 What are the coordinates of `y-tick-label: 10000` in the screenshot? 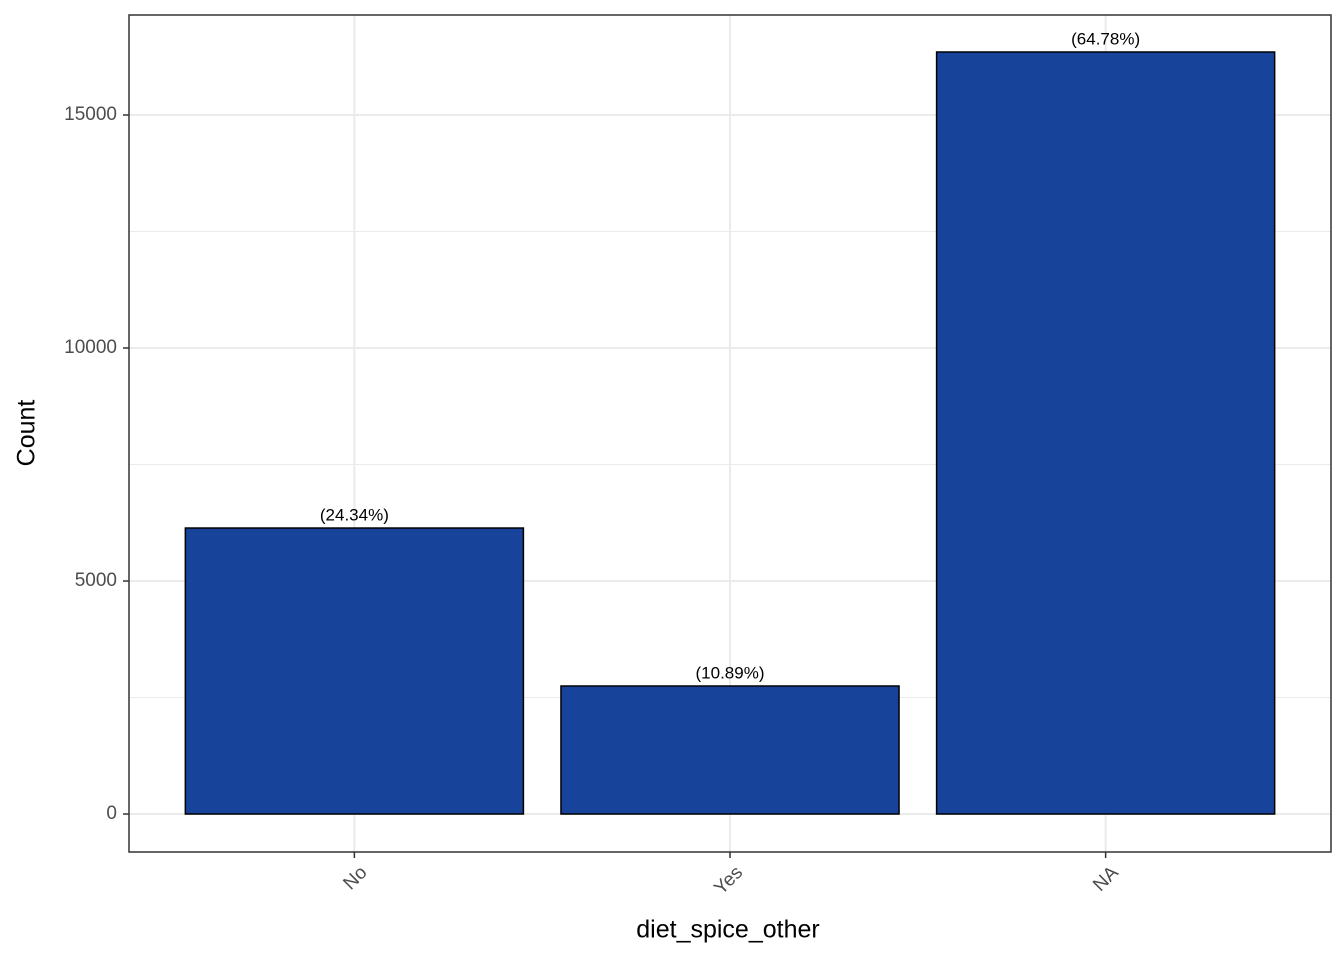 It's located at (90, 347).